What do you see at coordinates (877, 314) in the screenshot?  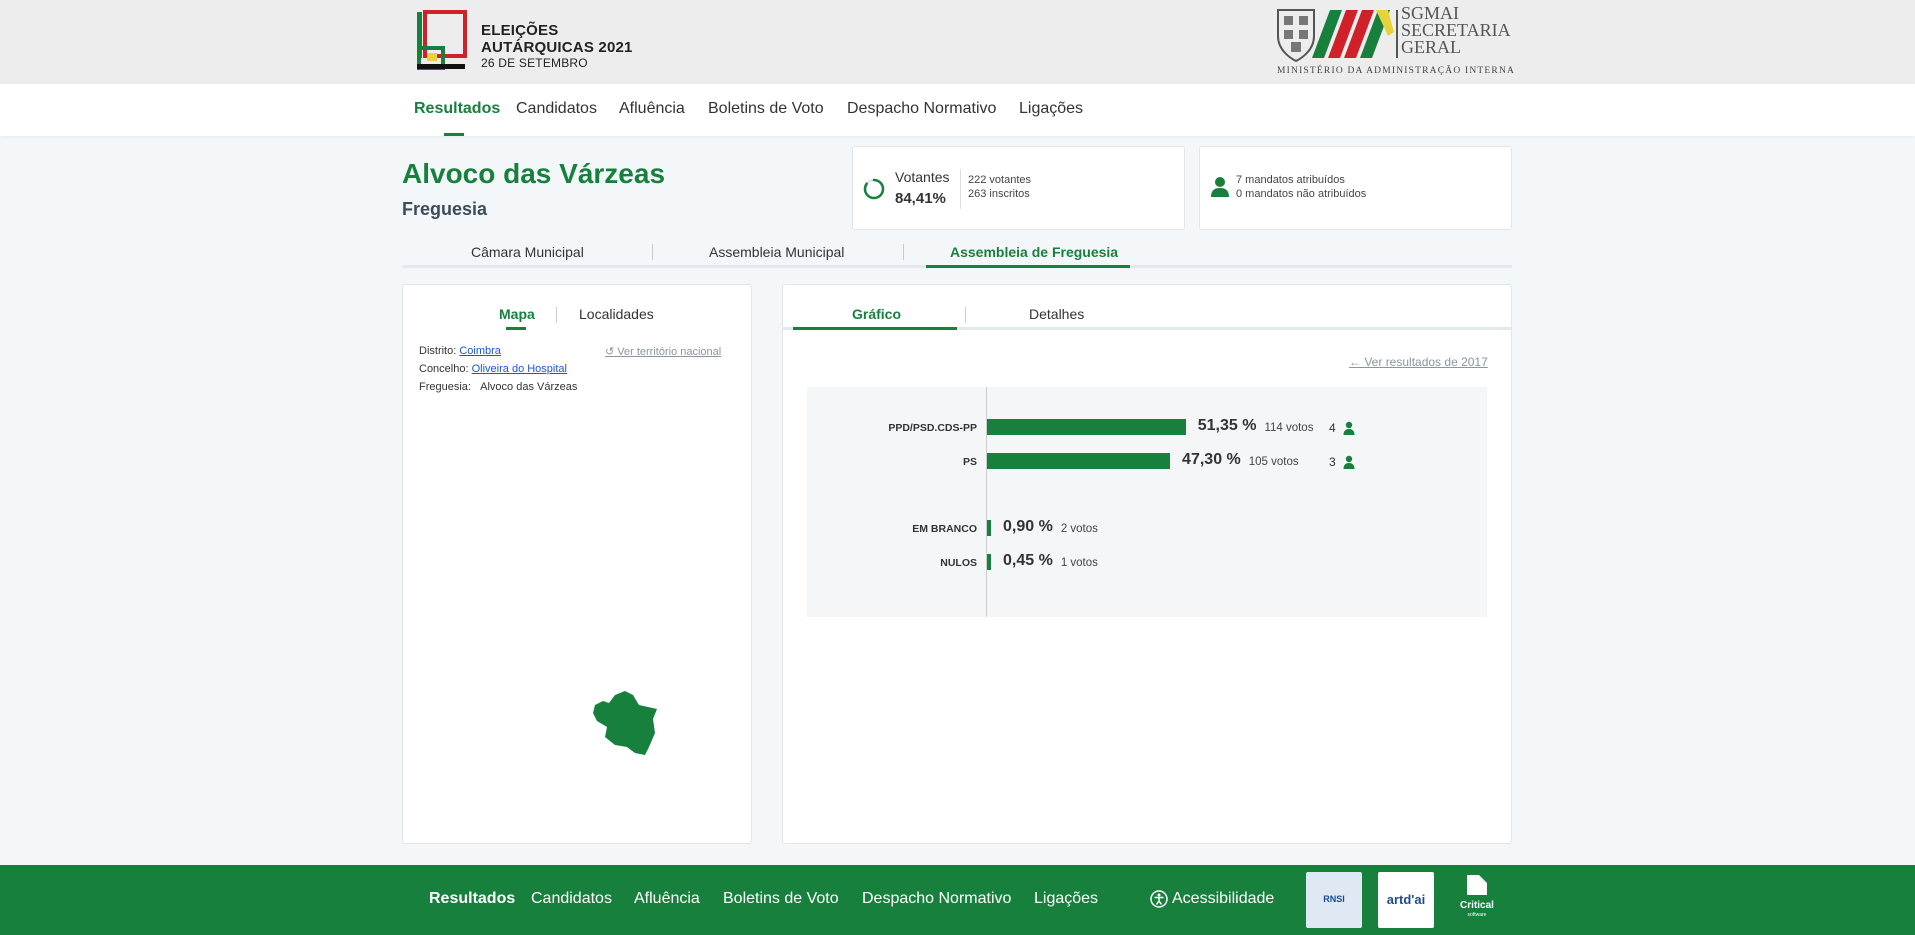 I see `tab-grafico: Gráfico` at bounding box center [877, 314].